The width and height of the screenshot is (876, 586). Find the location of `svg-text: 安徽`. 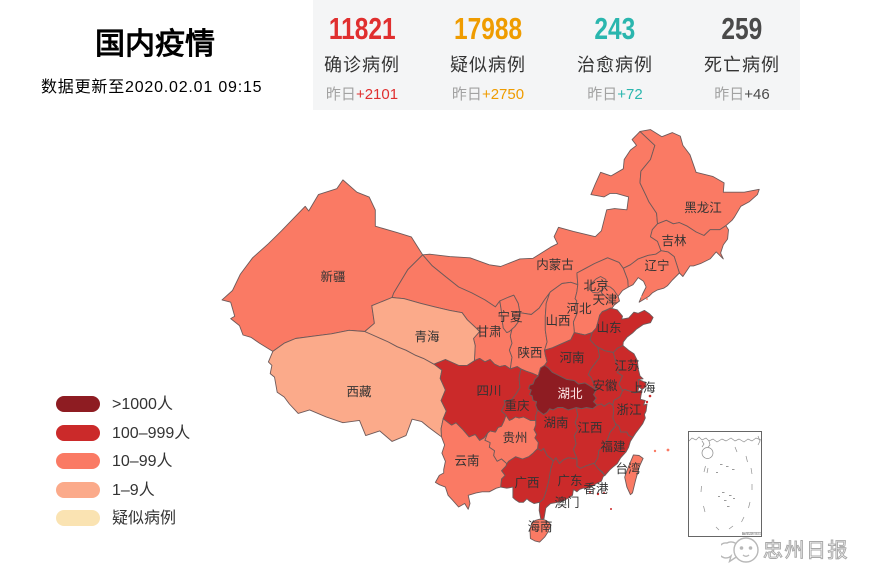

svg-text: 安徽 is located at coordinates (605, 385).